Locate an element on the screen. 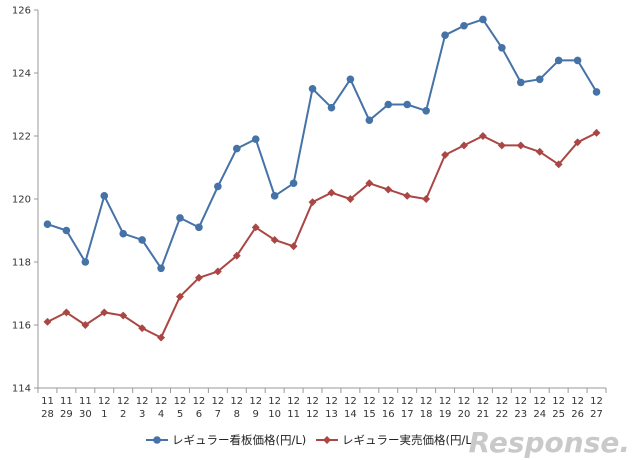 Image resolution: width=640 pixels, height=460 pixels. x-tick-label-day: 2 is located at coordinates (123, 414).